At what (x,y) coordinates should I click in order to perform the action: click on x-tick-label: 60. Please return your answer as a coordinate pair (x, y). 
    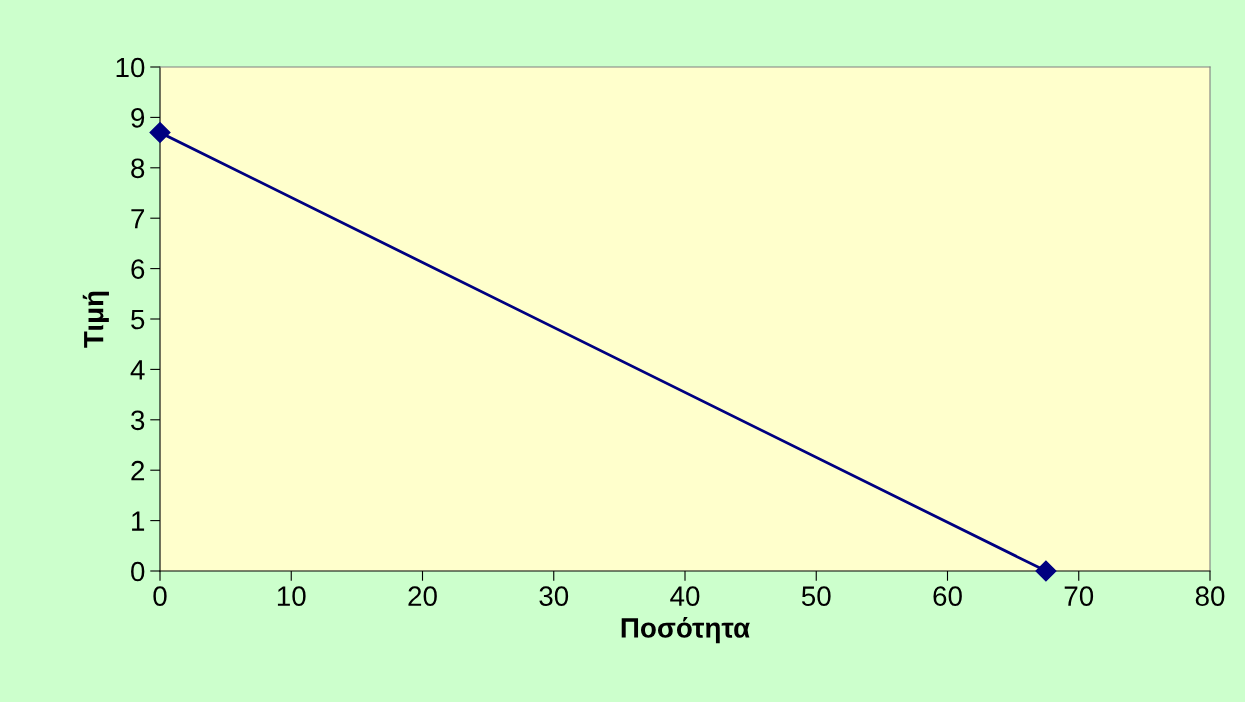
    Looking at the image, I should click on (947, 596).